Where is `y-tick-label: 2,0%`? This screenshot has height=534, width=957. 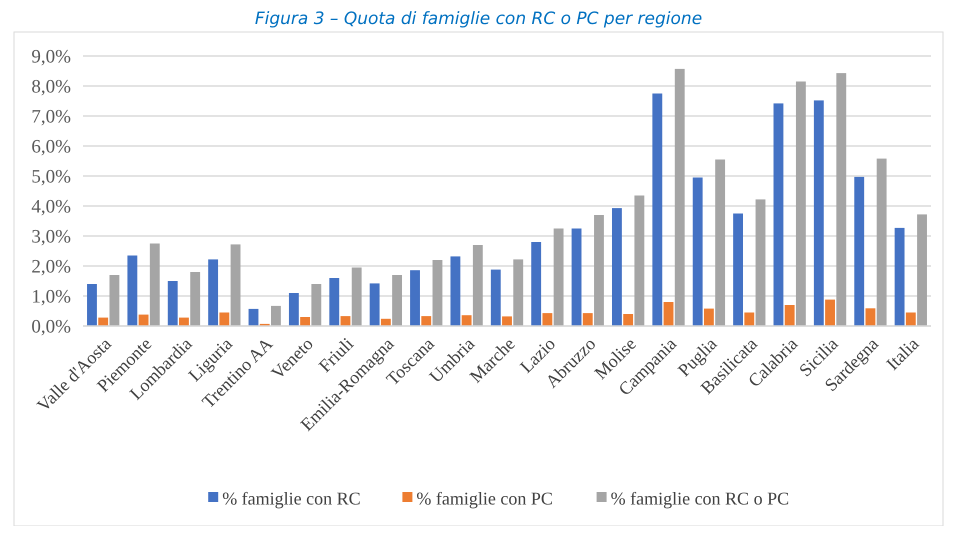 y-tick-label: 2,0% is located at coordinates (51, 267).